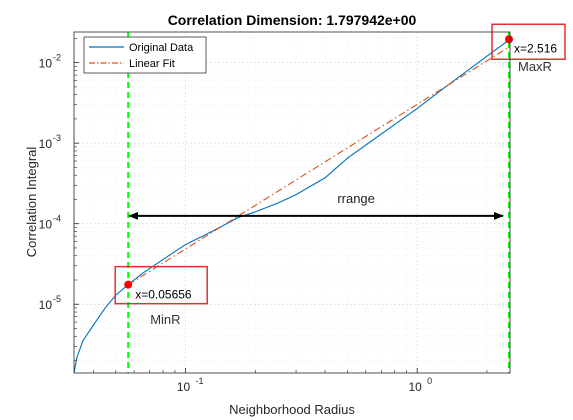 This screenshot has height=420, width=573. I want to click on maxr-marker, so click(509, 39).